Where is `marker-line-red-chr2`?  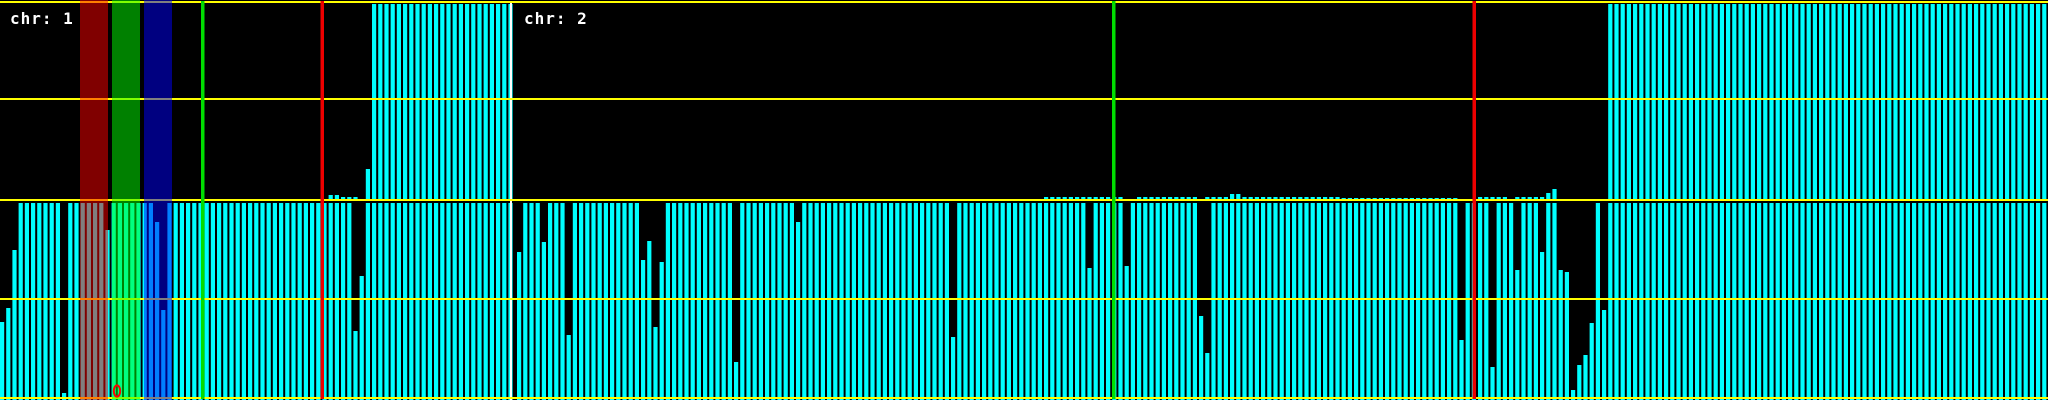
marker-line-red-chr2 is located at coordinates (1474, 200).